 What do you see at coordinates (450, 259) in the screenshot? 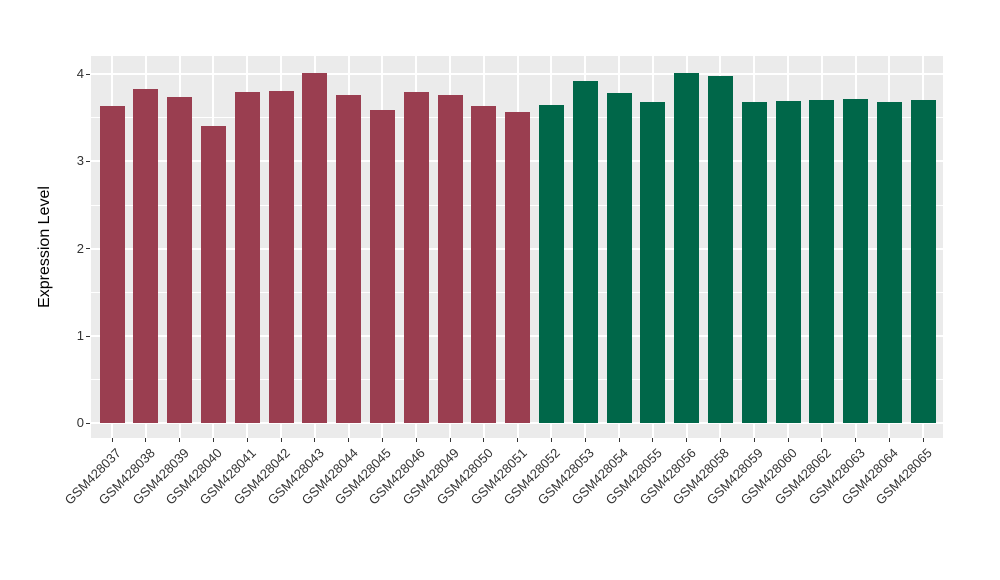
I see `bar-GSM428049` at bounding box center [450, 259].